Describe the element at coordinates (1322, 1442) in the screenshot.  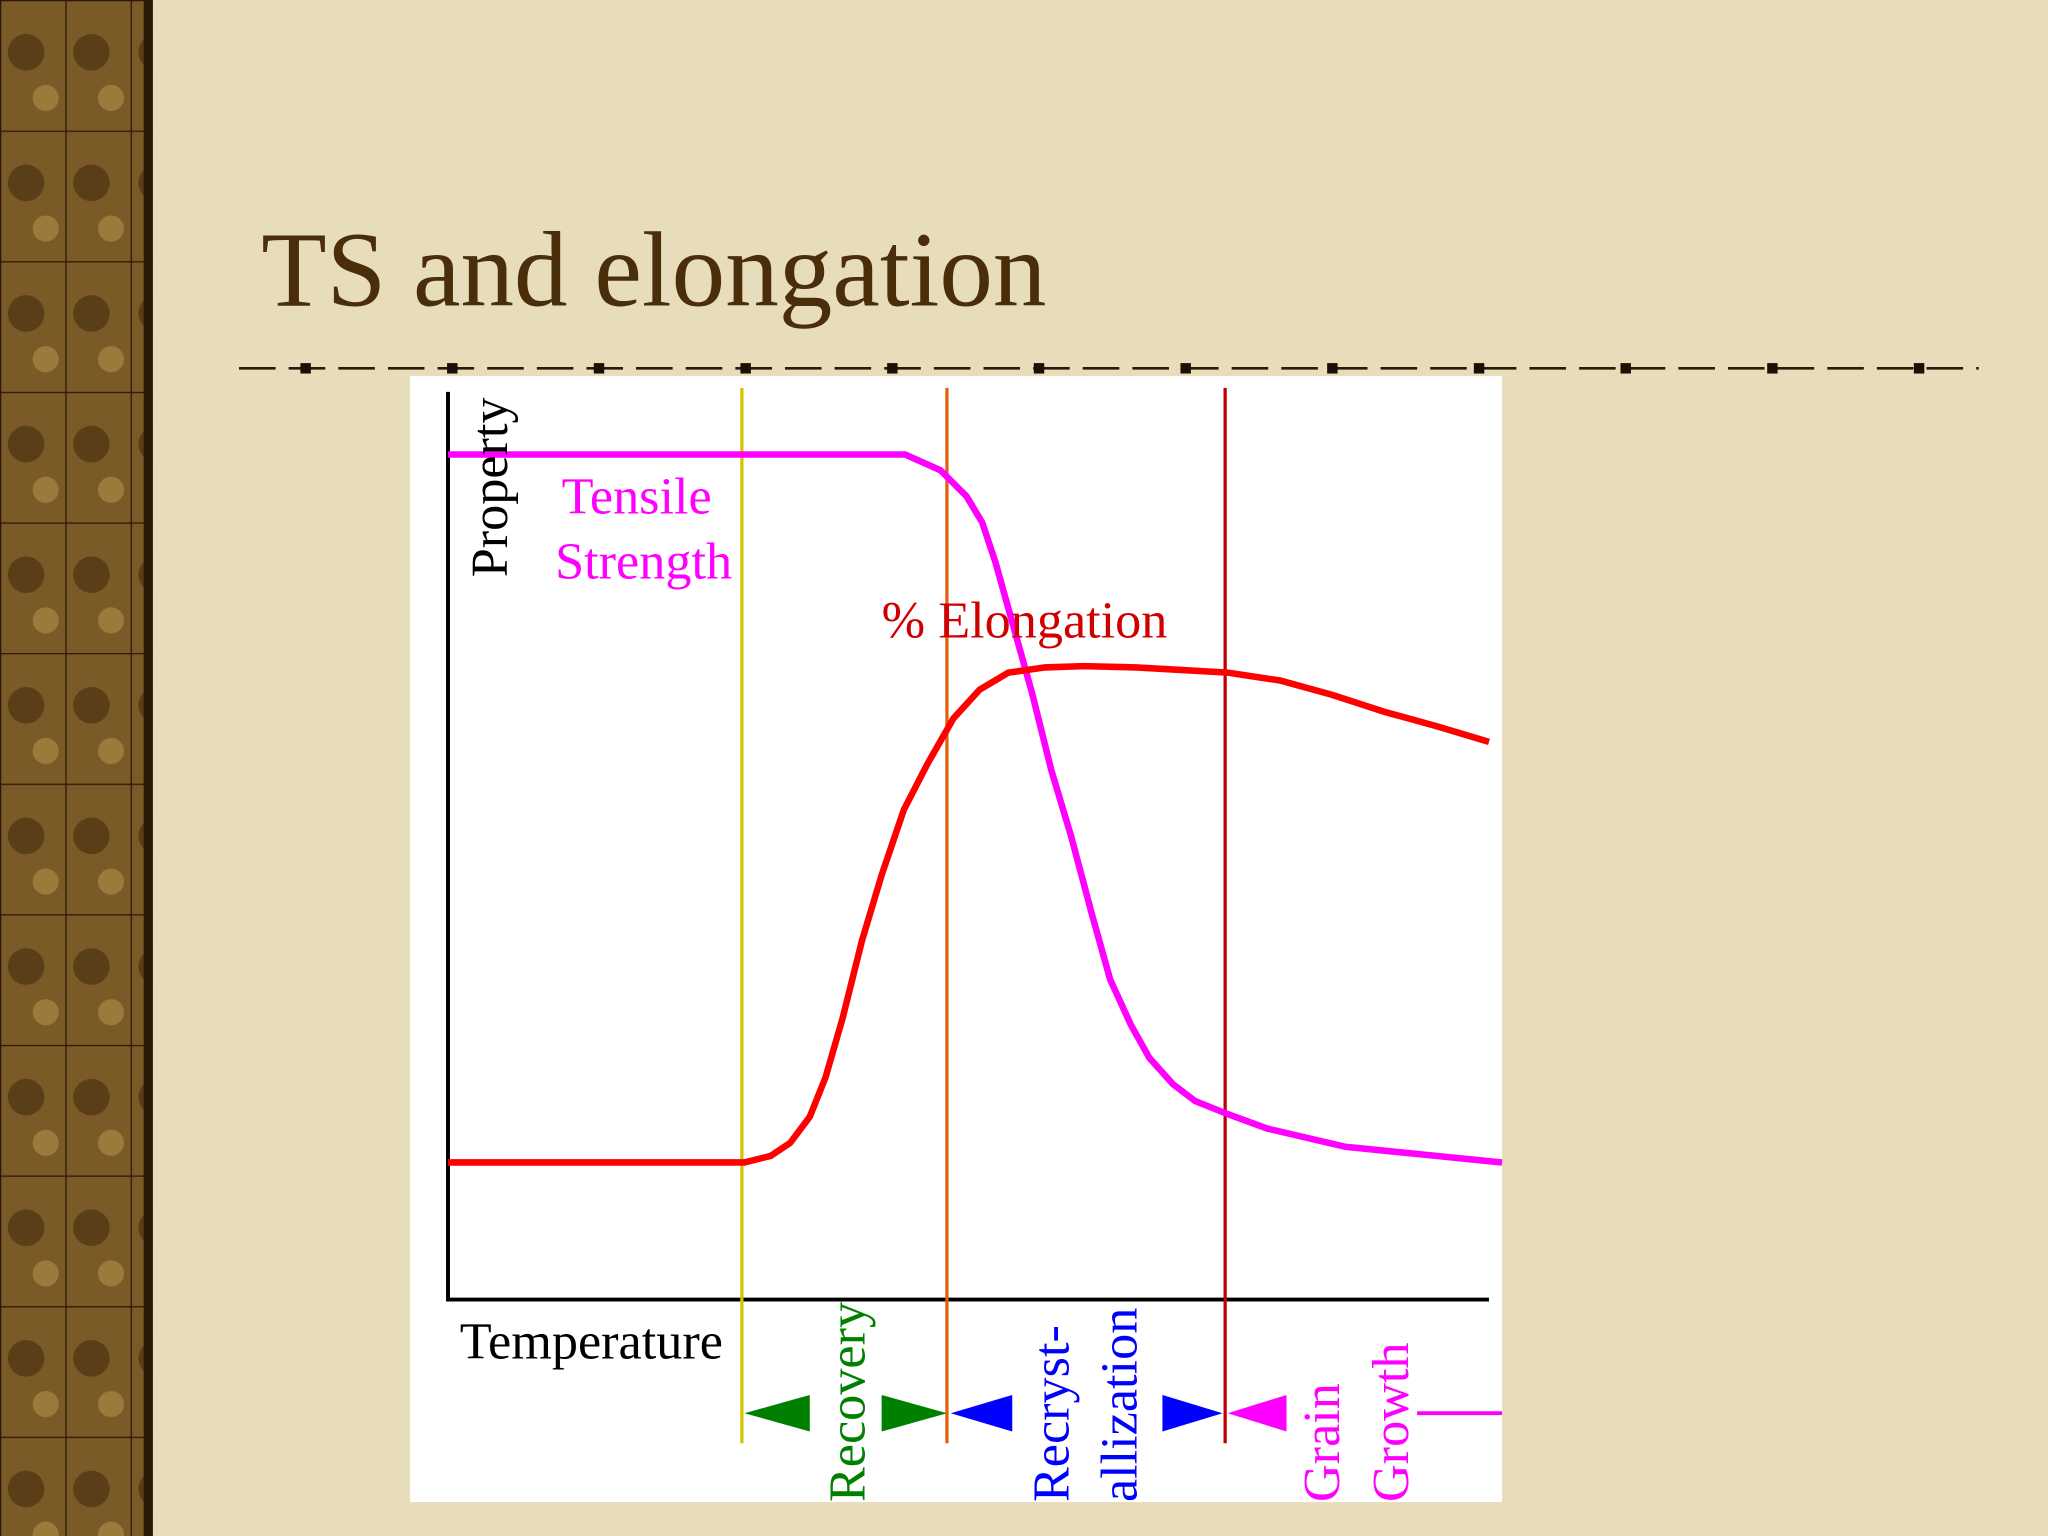
I see `stage-label: Grain` at that location.